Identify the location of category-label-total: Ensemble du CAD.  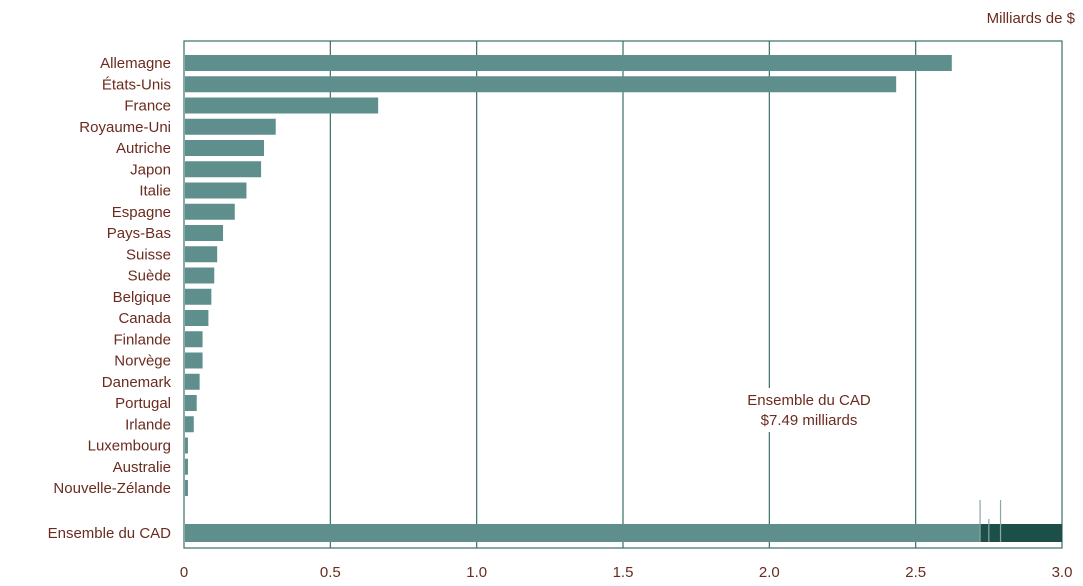
(110, 533).